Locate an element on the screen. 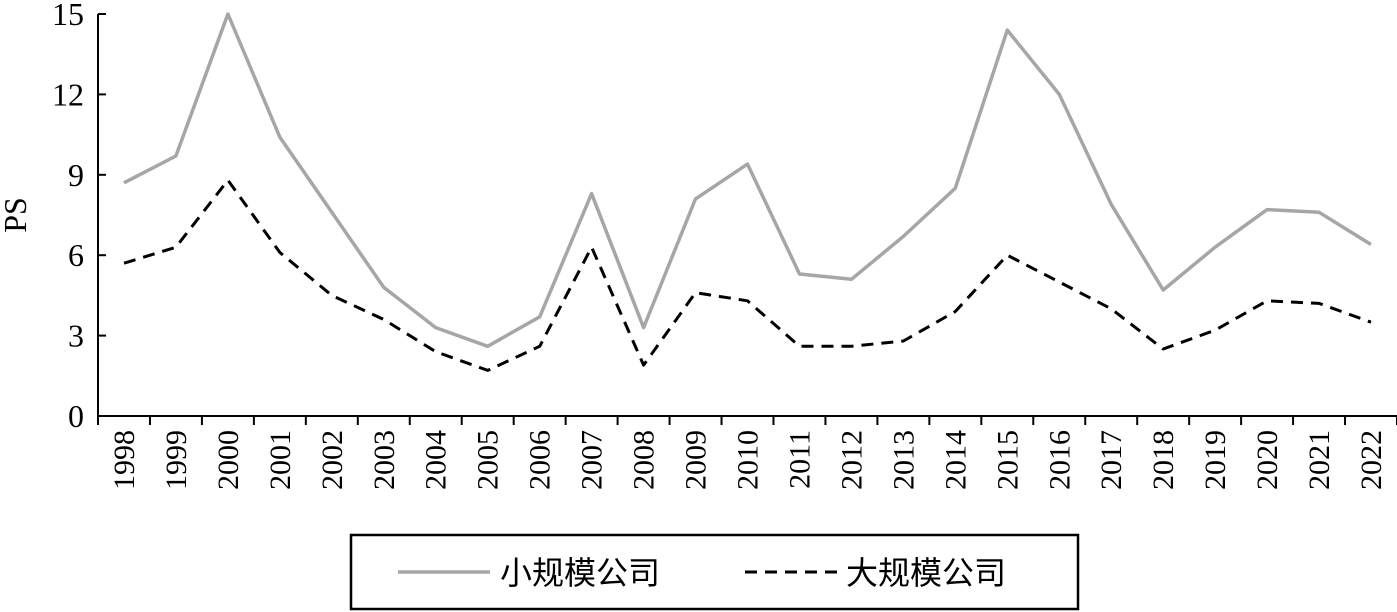 Image resolution: width=1397 pixels, height=612 pixels. x-tick-label: 2003 is located at coordinates (384, 460).